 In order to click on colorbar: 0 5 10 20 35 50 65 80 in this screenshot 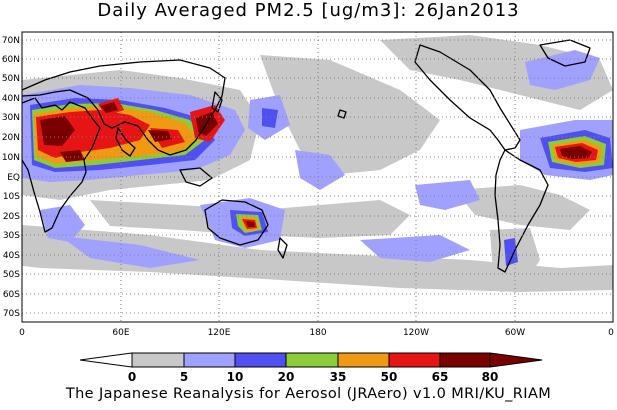, I will do `click(311, 368)`.